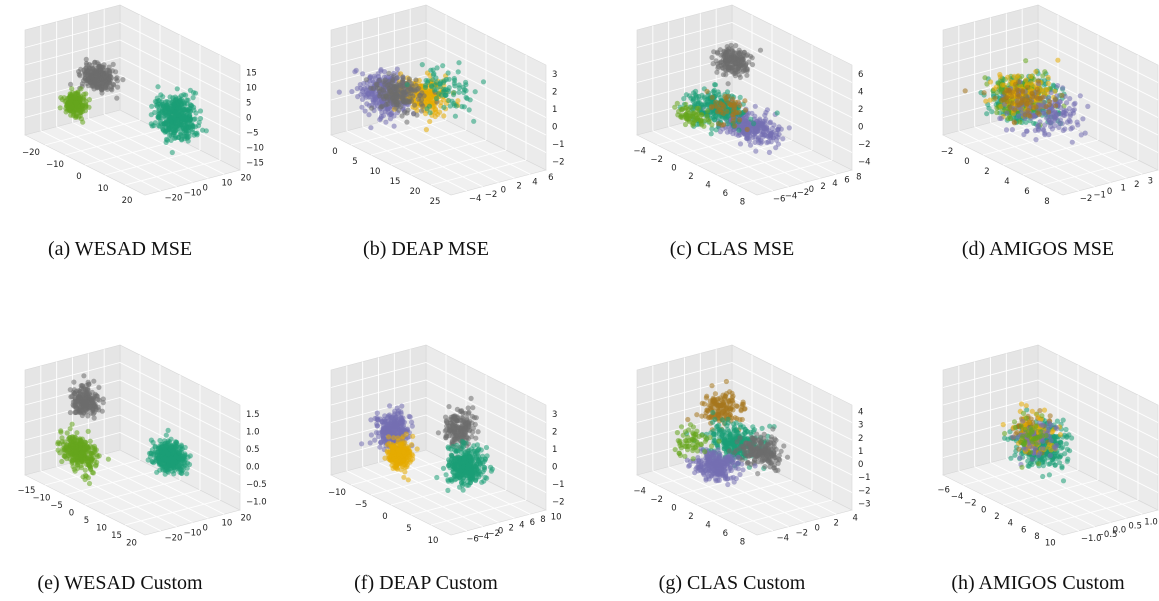  I want to click on tick-label: 4, so click(707, 186).